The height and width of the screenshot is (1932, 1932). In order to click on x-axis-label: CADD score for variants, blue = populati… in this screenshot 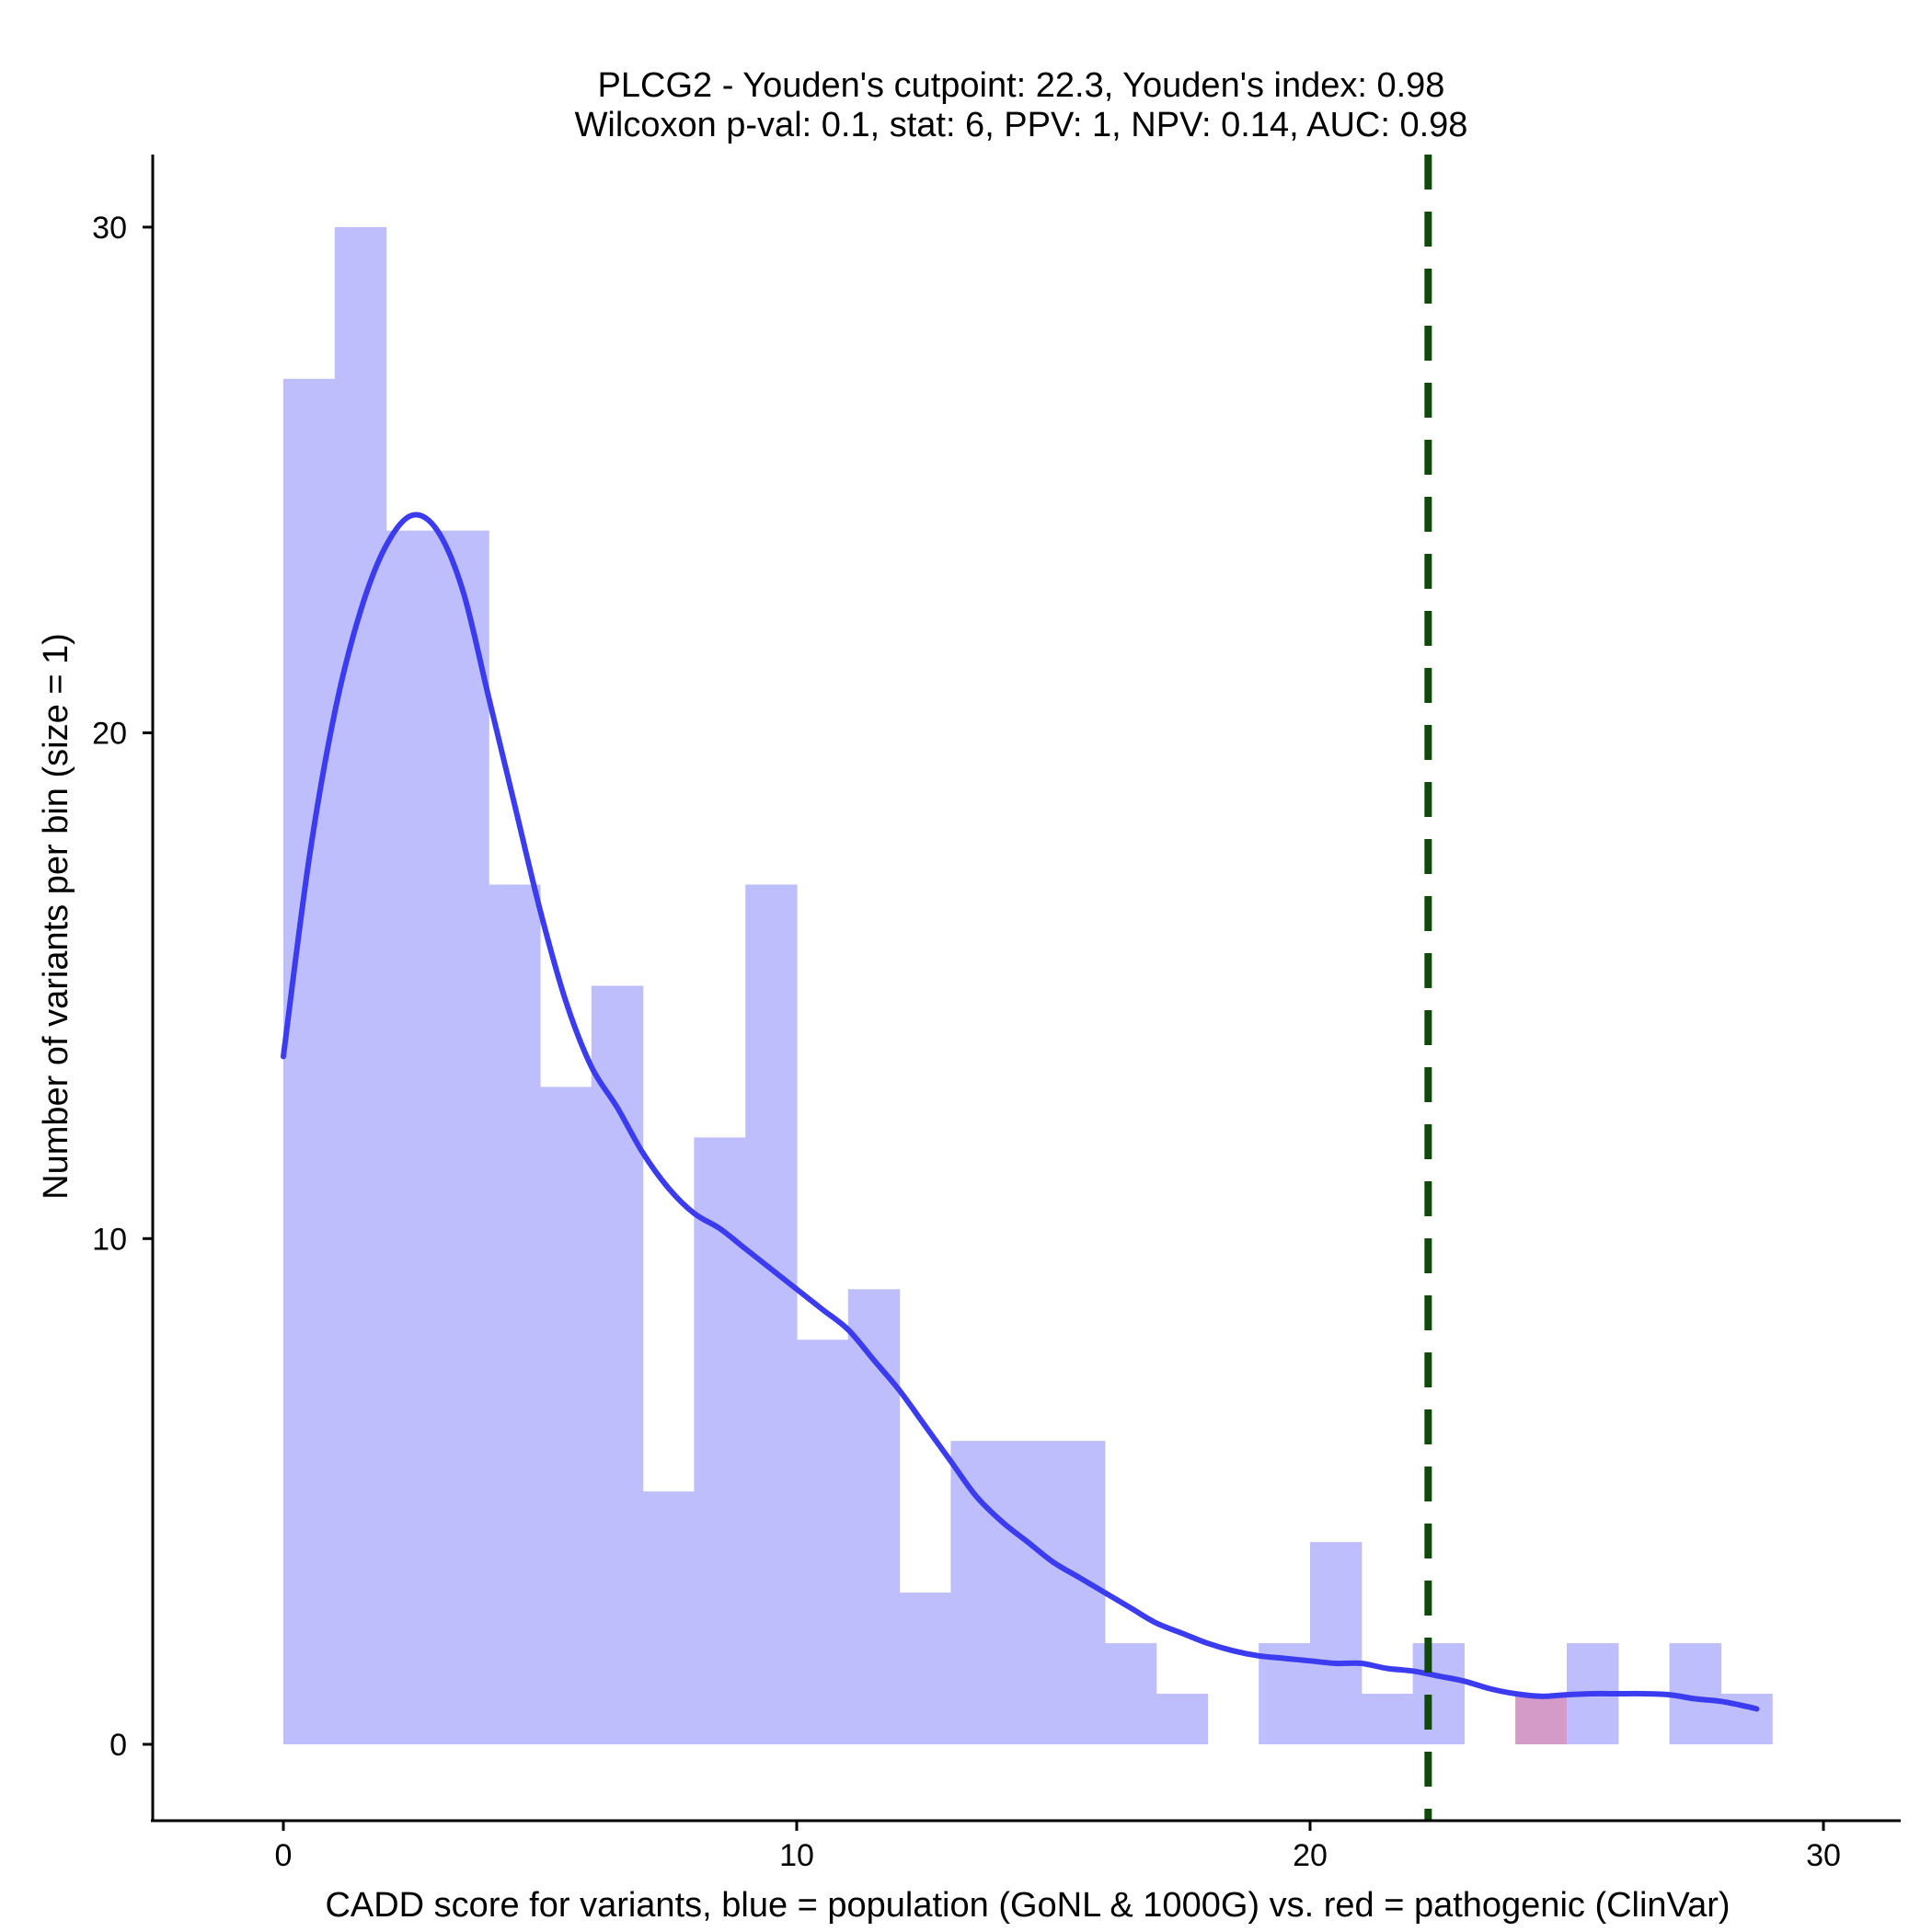, I will do `click(1027, 1905)`.